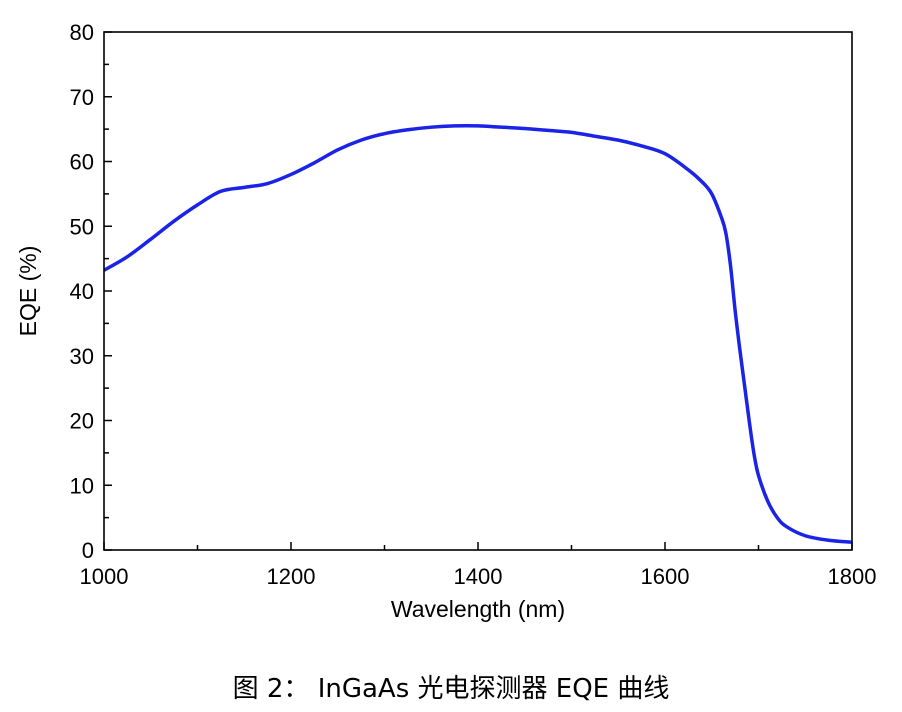 This screenshot has width=902, height=712. Describe the element at coordinates (665, 576) in the screenshot. I see `x-tick-label: 1600` at that location.